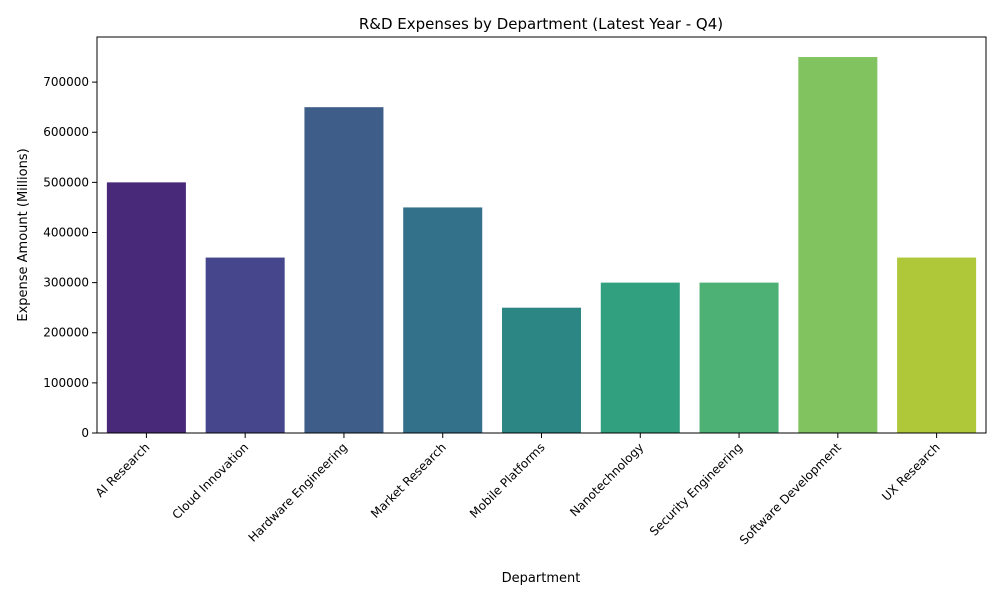 Image resolution: width=1000 pixels, height=604 pixels. I want to click on y-tick-label: 400000, so click(66, 232).